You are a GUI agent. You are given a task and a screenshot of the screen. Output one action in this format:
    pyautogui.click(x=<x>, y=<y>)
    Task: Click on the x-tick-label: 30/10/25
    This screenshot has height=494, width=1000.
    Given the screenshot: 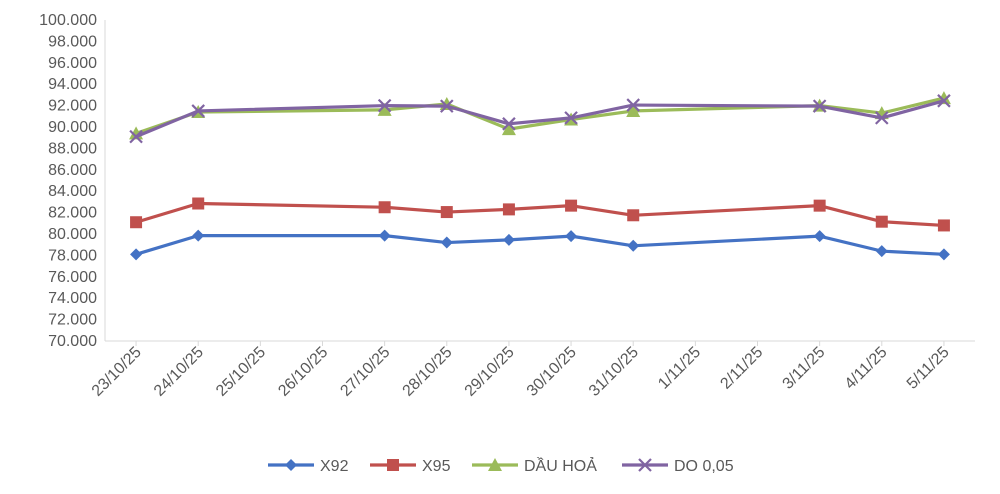 What is the action you would take?
    pyautogui.click(x=552, y=372)
    